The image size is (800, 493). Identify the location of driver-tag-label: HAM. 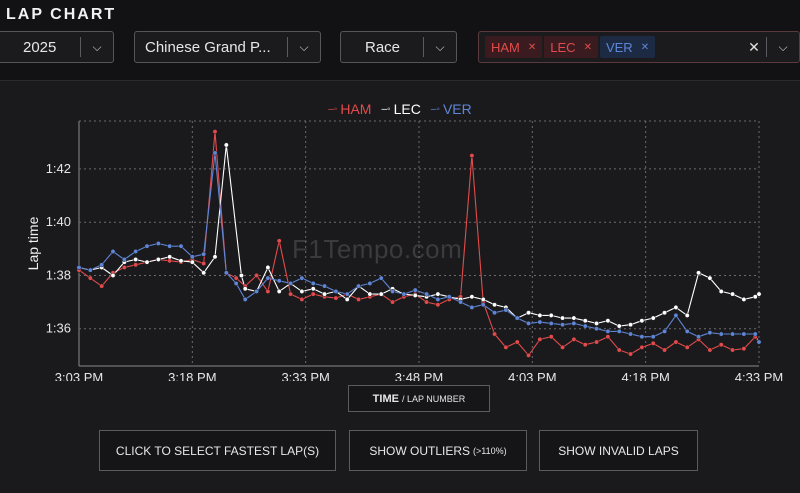
(505, 47).